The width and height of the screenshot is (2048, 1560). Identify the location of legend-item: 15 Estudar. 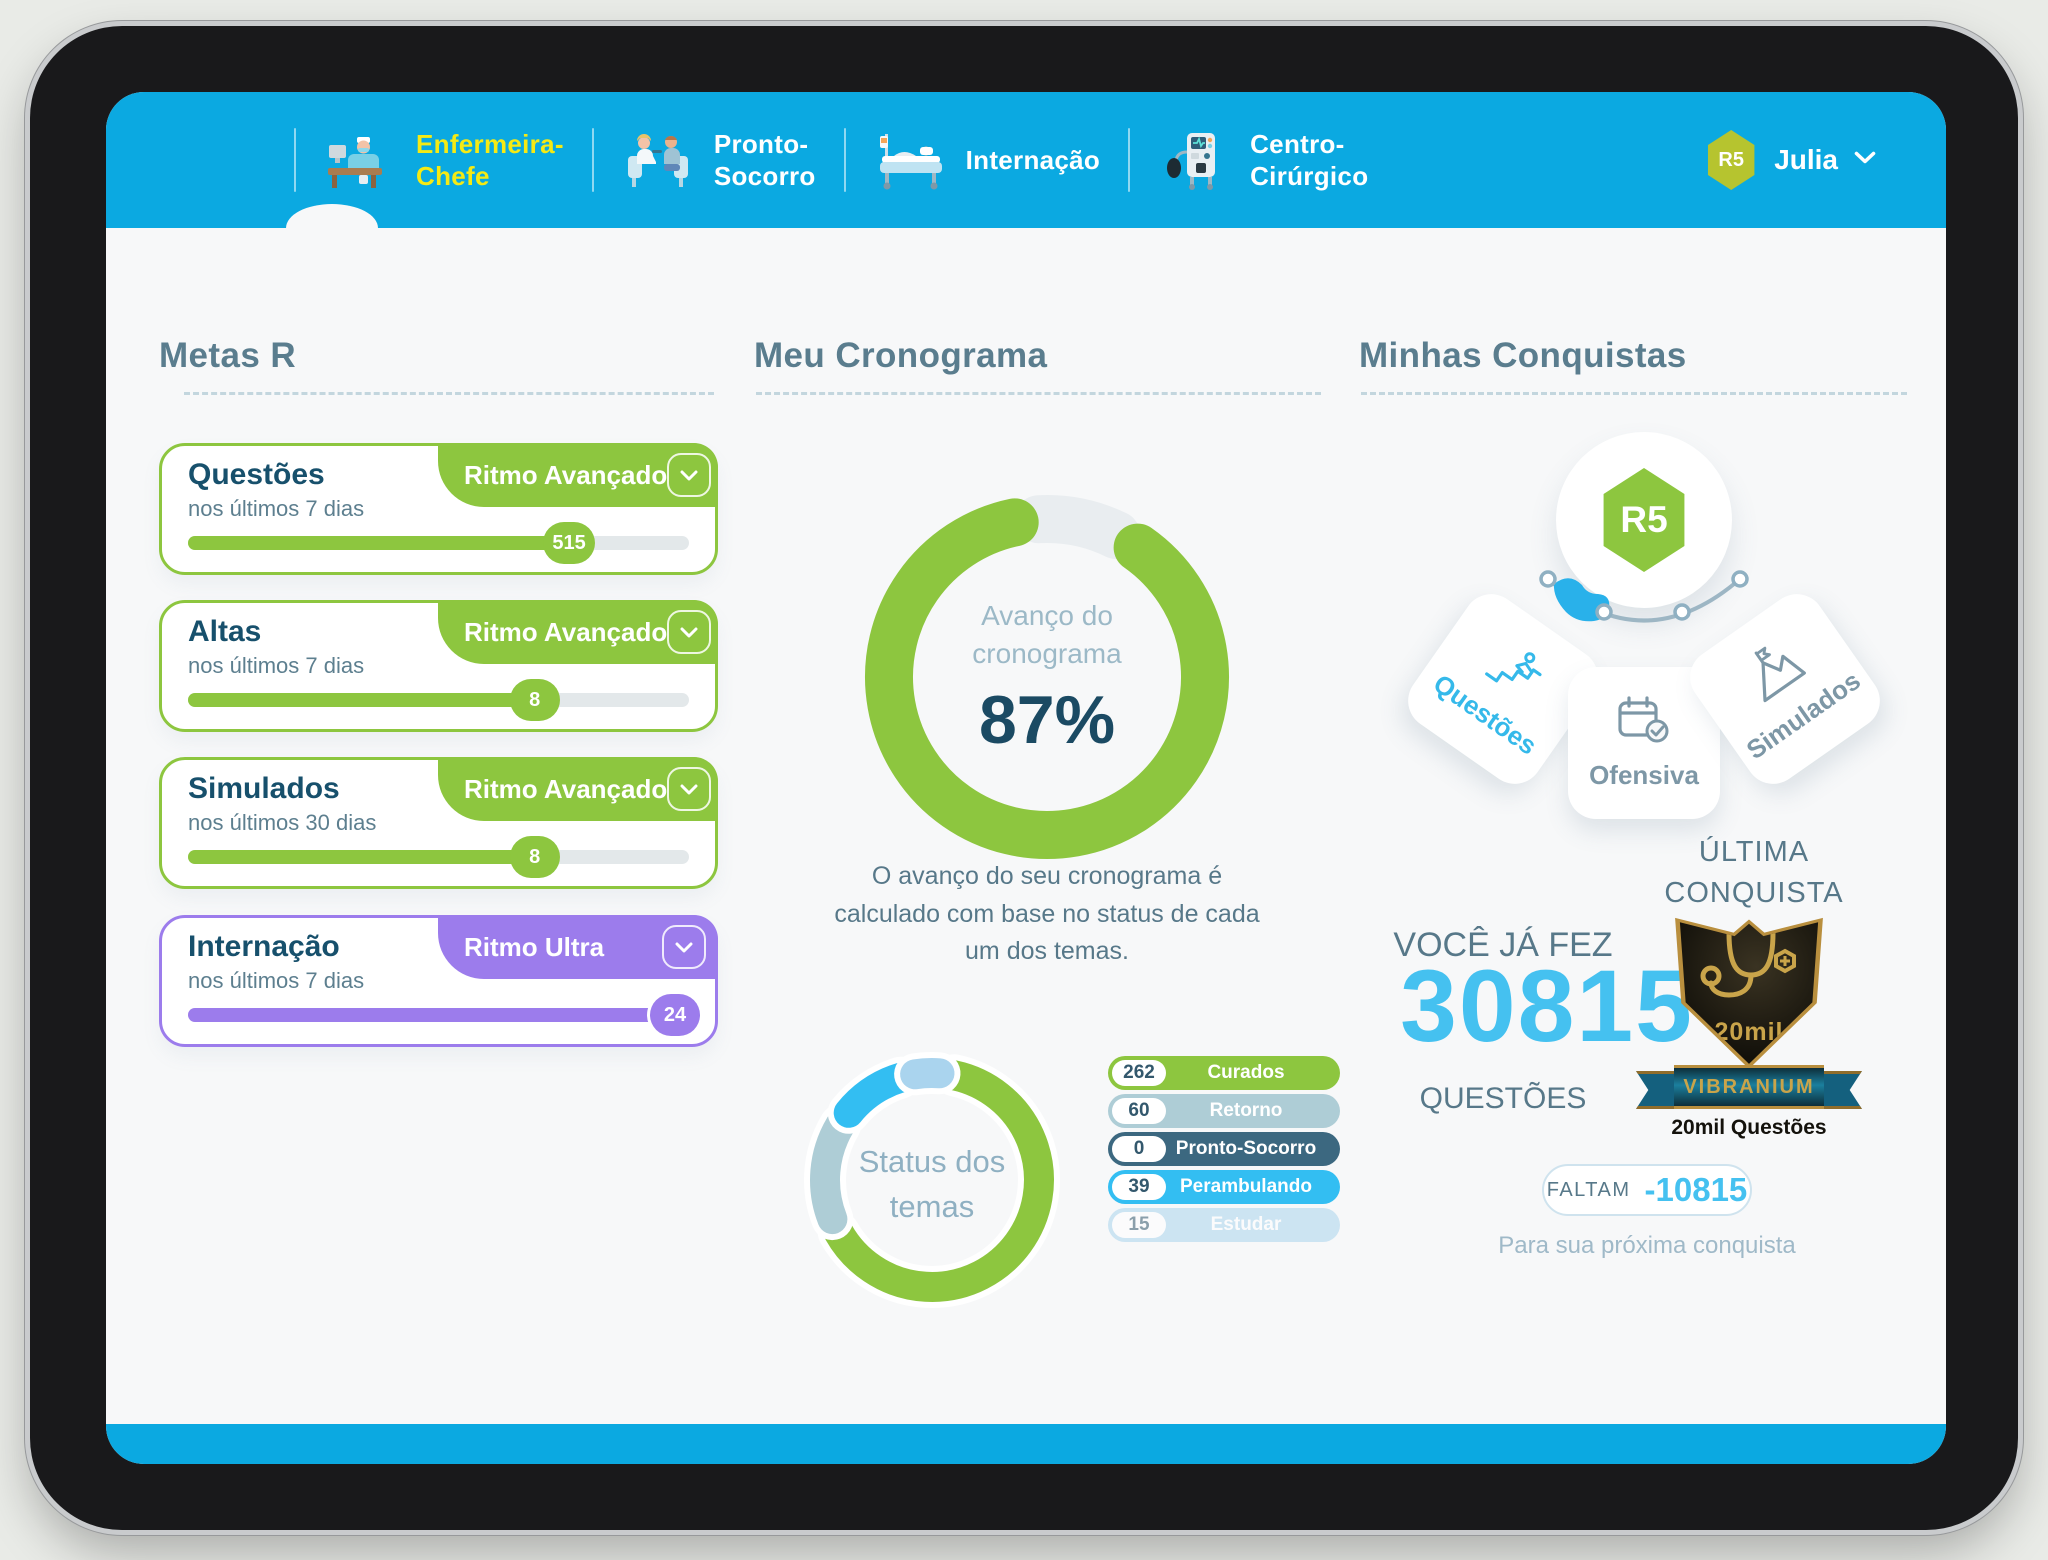
(1224, 1225).